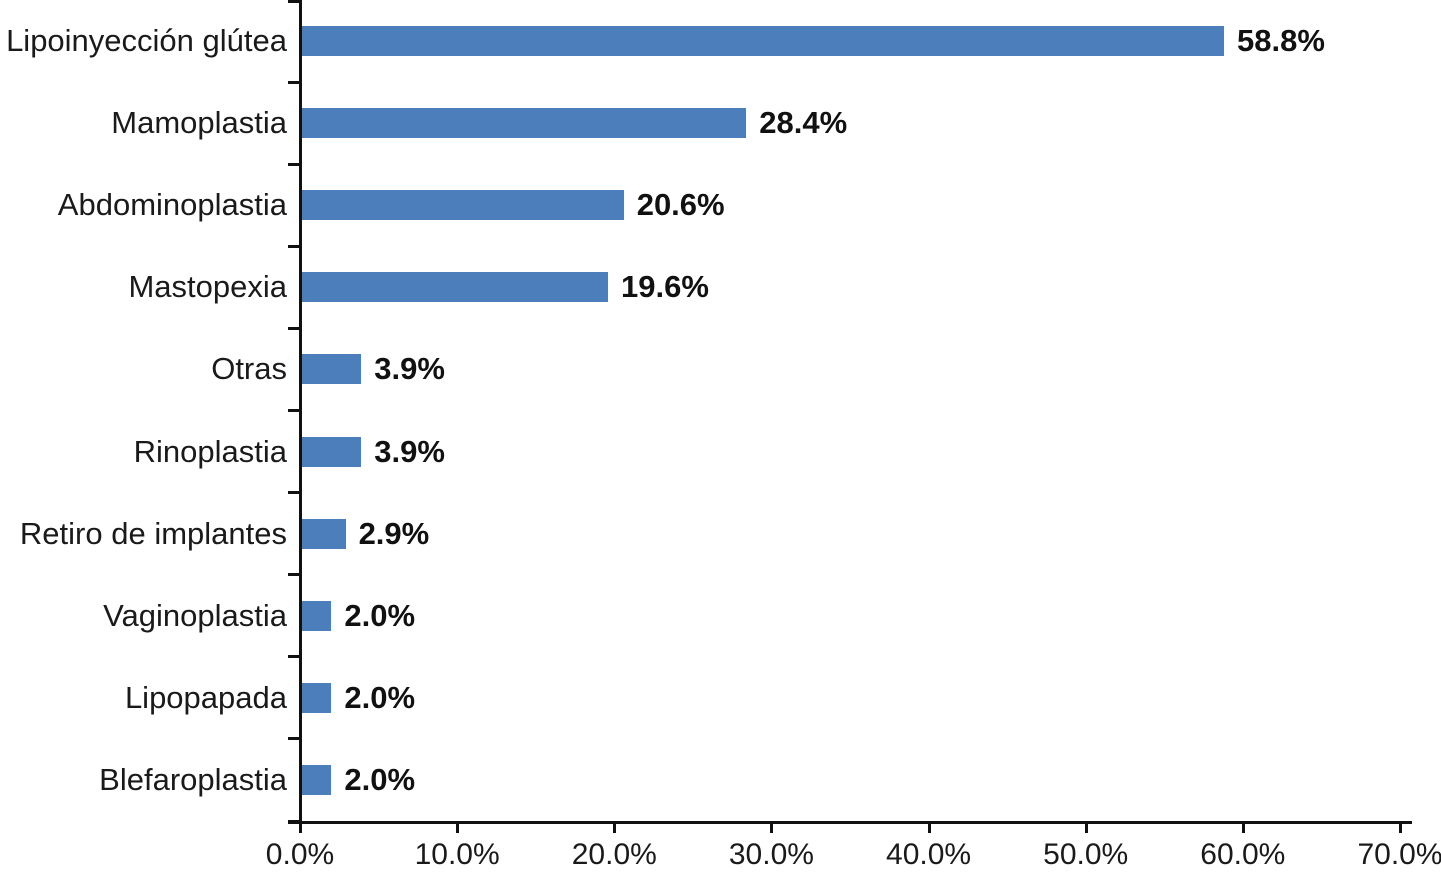 This screenshot has width=1441, height=874. Describe the element at coordinates (1243, 854) in the screenshot. I see `x-axis-tick-label: 60.0%` at that location.